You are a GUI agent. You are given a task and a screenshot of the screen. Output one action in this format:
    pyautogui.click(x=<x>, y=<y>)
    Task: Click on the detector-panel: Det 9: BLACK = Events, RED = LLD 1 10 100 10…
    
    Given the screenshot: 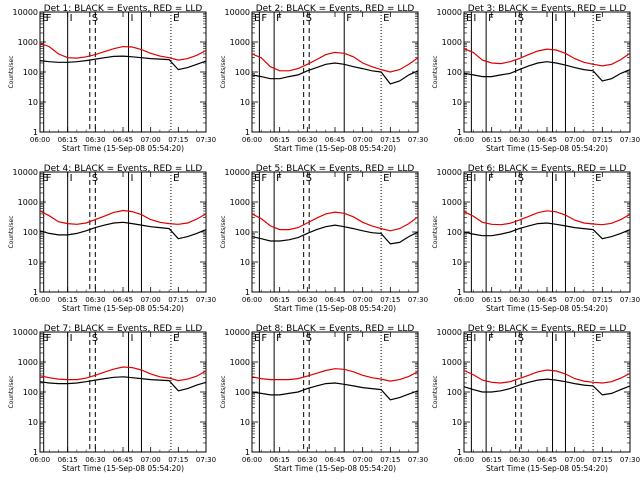 What is the action you would take?
    pyautogui.click(x=536, y=398)
    